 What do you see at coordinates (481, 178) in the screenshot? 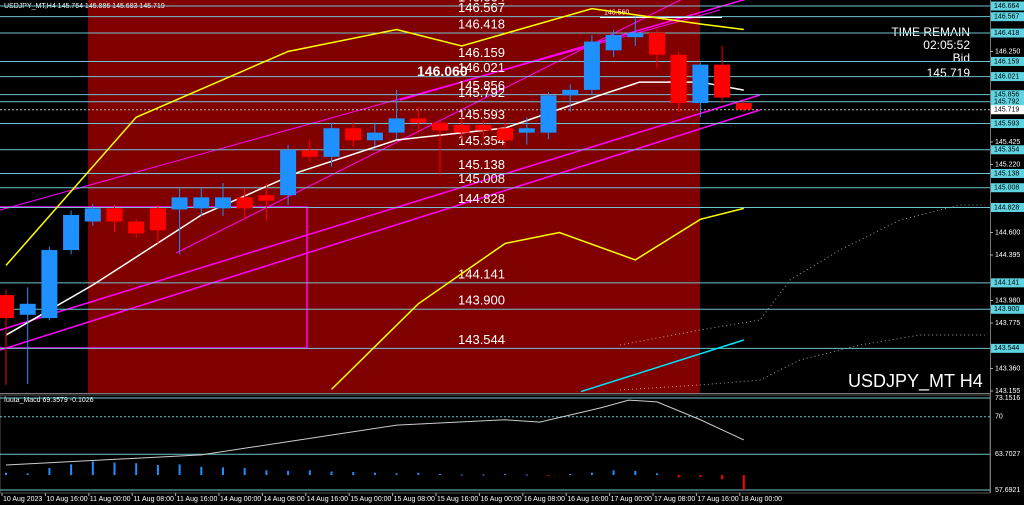
I see `level-label: 145.008` at bounding box center [481, 178].